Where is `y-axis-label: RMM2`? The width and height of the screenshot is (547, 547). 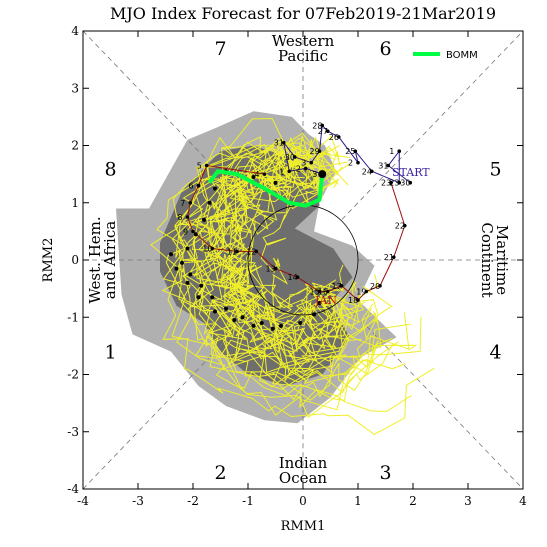
y-axis-label: RMM2 is located at coordinates (48, 260).